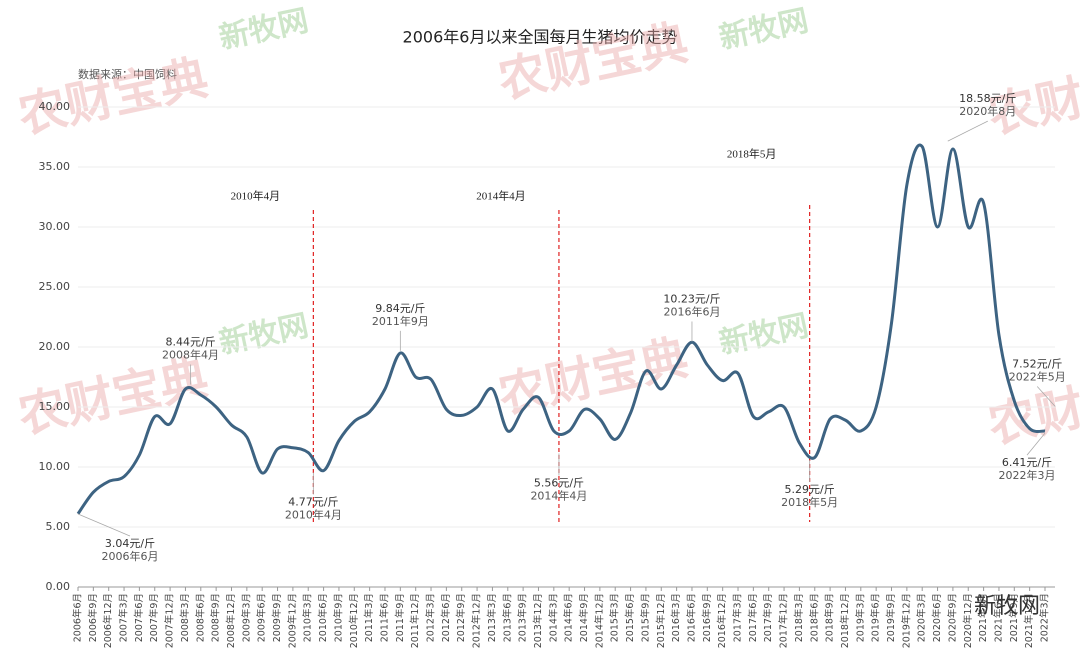 Image resolution: width=1080 pixels, height=659 pixels. What do you see at coordinates (154, 617) in the screenshot?
I see `x-tick-label: 2007年9月` at bounding box center [154, 617].